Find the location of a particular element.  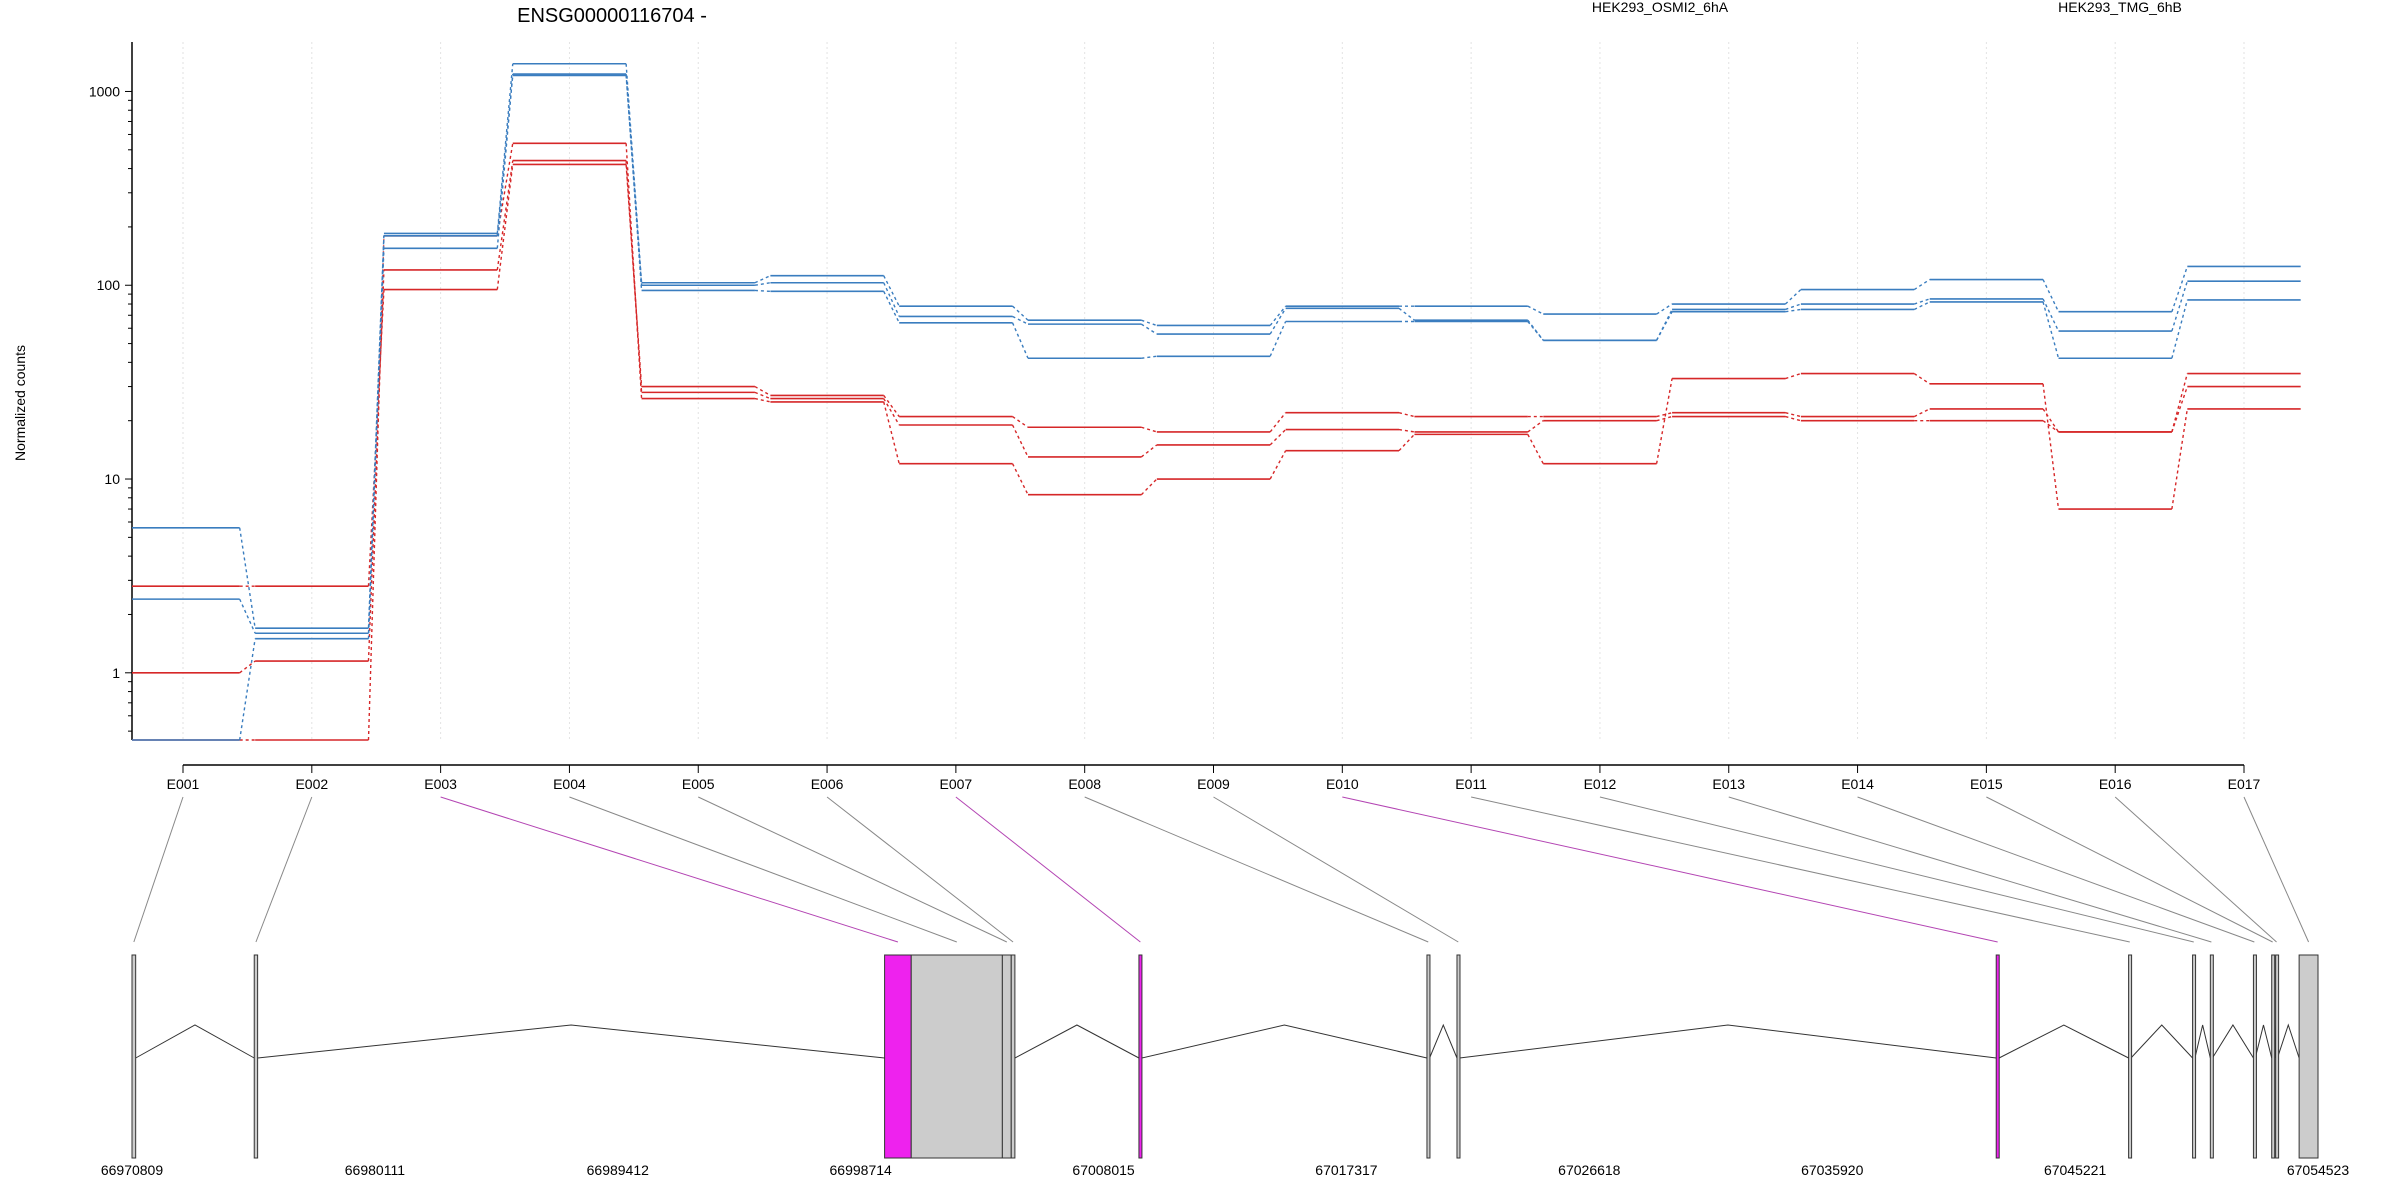

exon-connectors is located at coordinates (1221, 869).